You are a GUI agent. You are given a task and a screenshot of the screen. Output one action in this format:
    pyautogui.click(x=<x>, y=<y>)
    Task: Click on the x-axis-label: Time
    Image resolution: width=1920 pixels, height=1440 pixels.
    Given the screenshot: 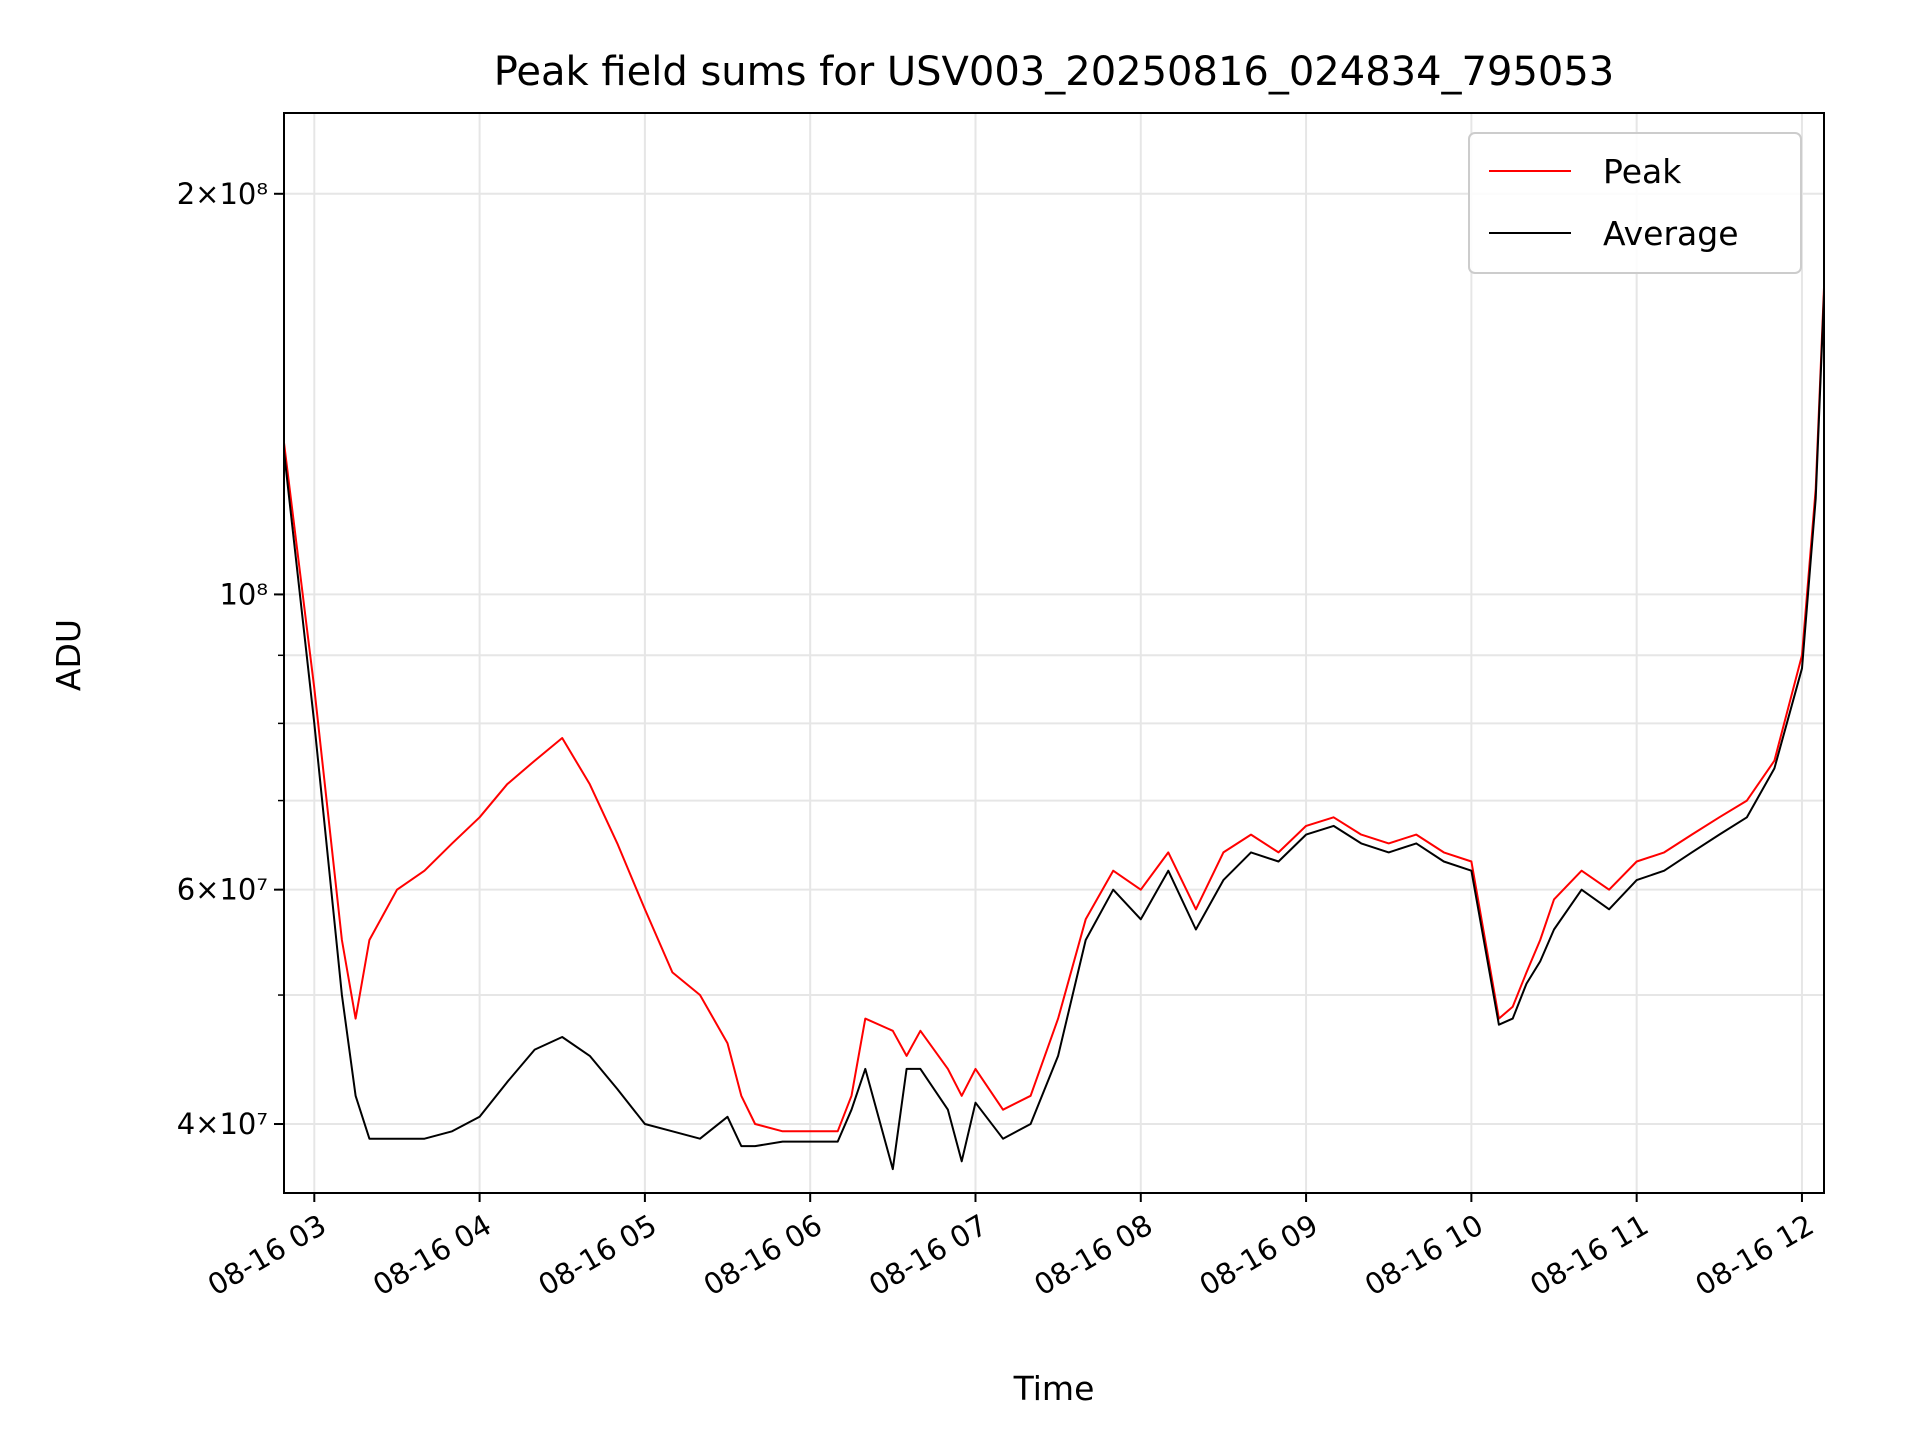 What is the action you would take?
    pyautogui.click(x=1054, y=1388)
    